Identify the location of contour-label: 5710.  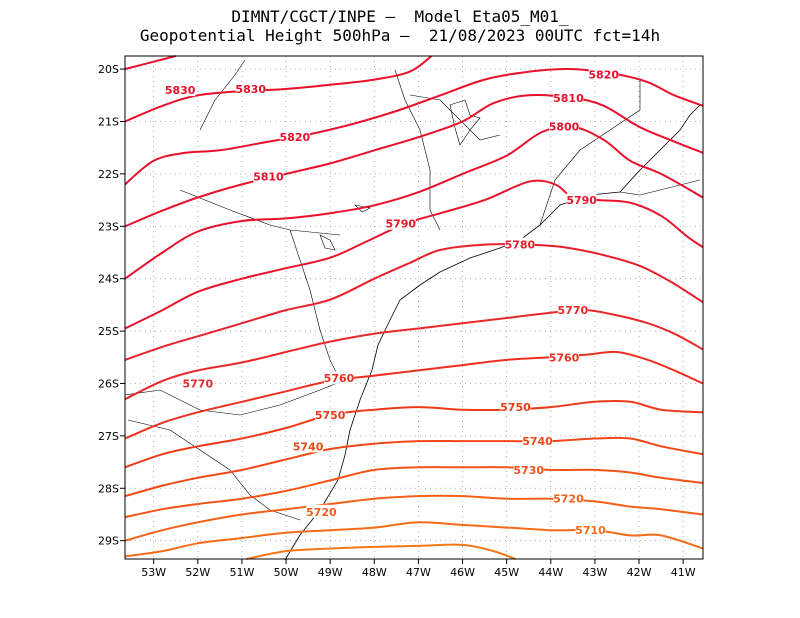
(590, 530).